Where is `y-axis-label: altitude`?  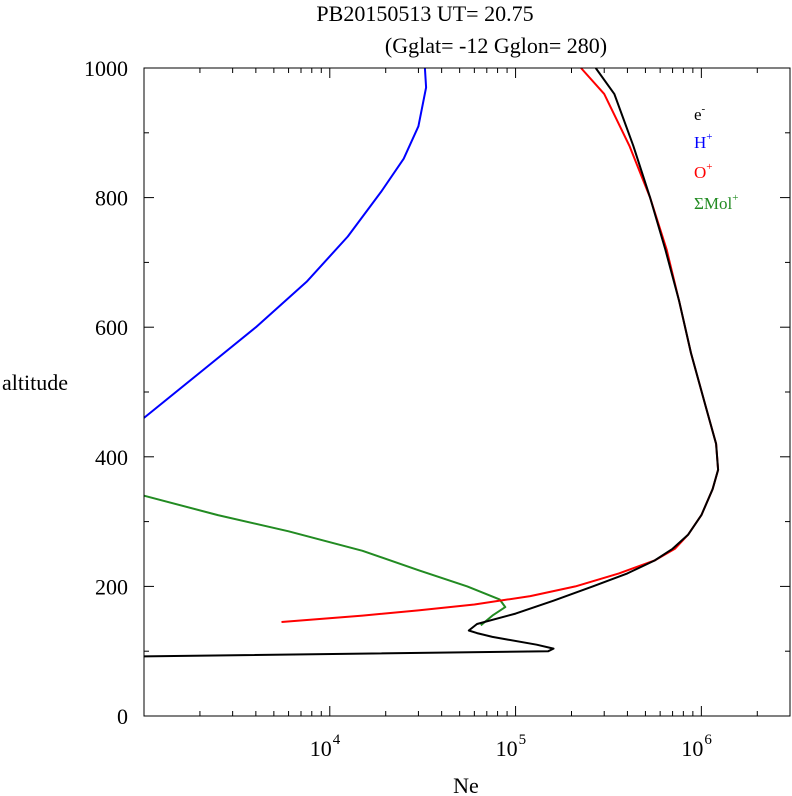
y-axis-label: altitude is located at coordinates (35, 382).